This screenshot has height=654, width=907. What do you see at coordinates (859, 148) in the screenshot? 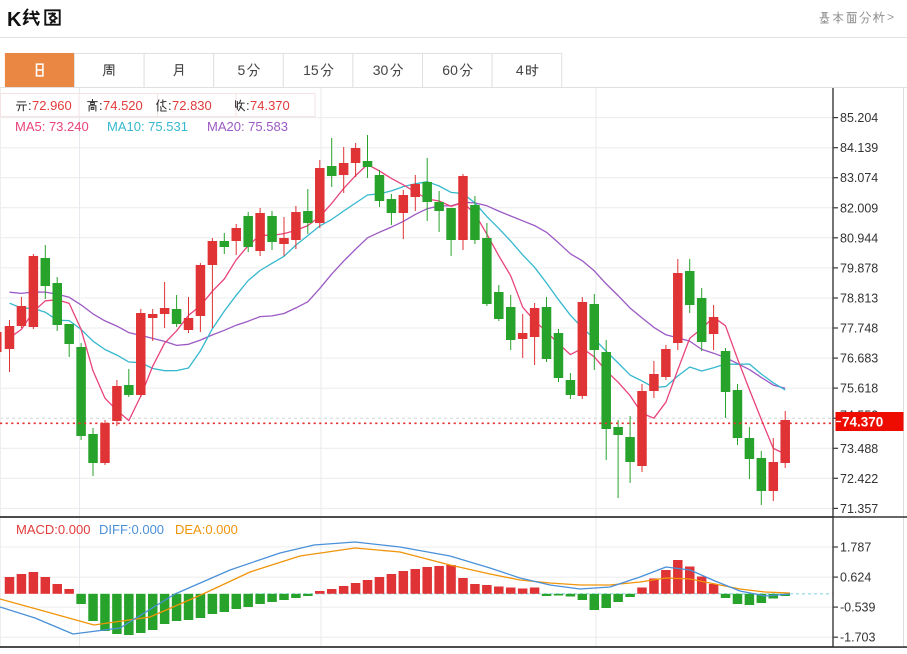
I see `svg-text: 84.139` at bounding box center [859, 148].